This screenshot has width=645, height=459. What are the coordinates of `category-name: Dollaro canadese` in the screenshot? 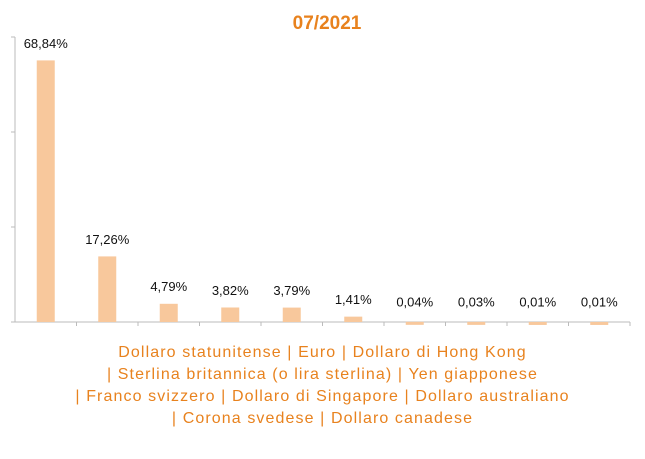 It's located at (402, 418).